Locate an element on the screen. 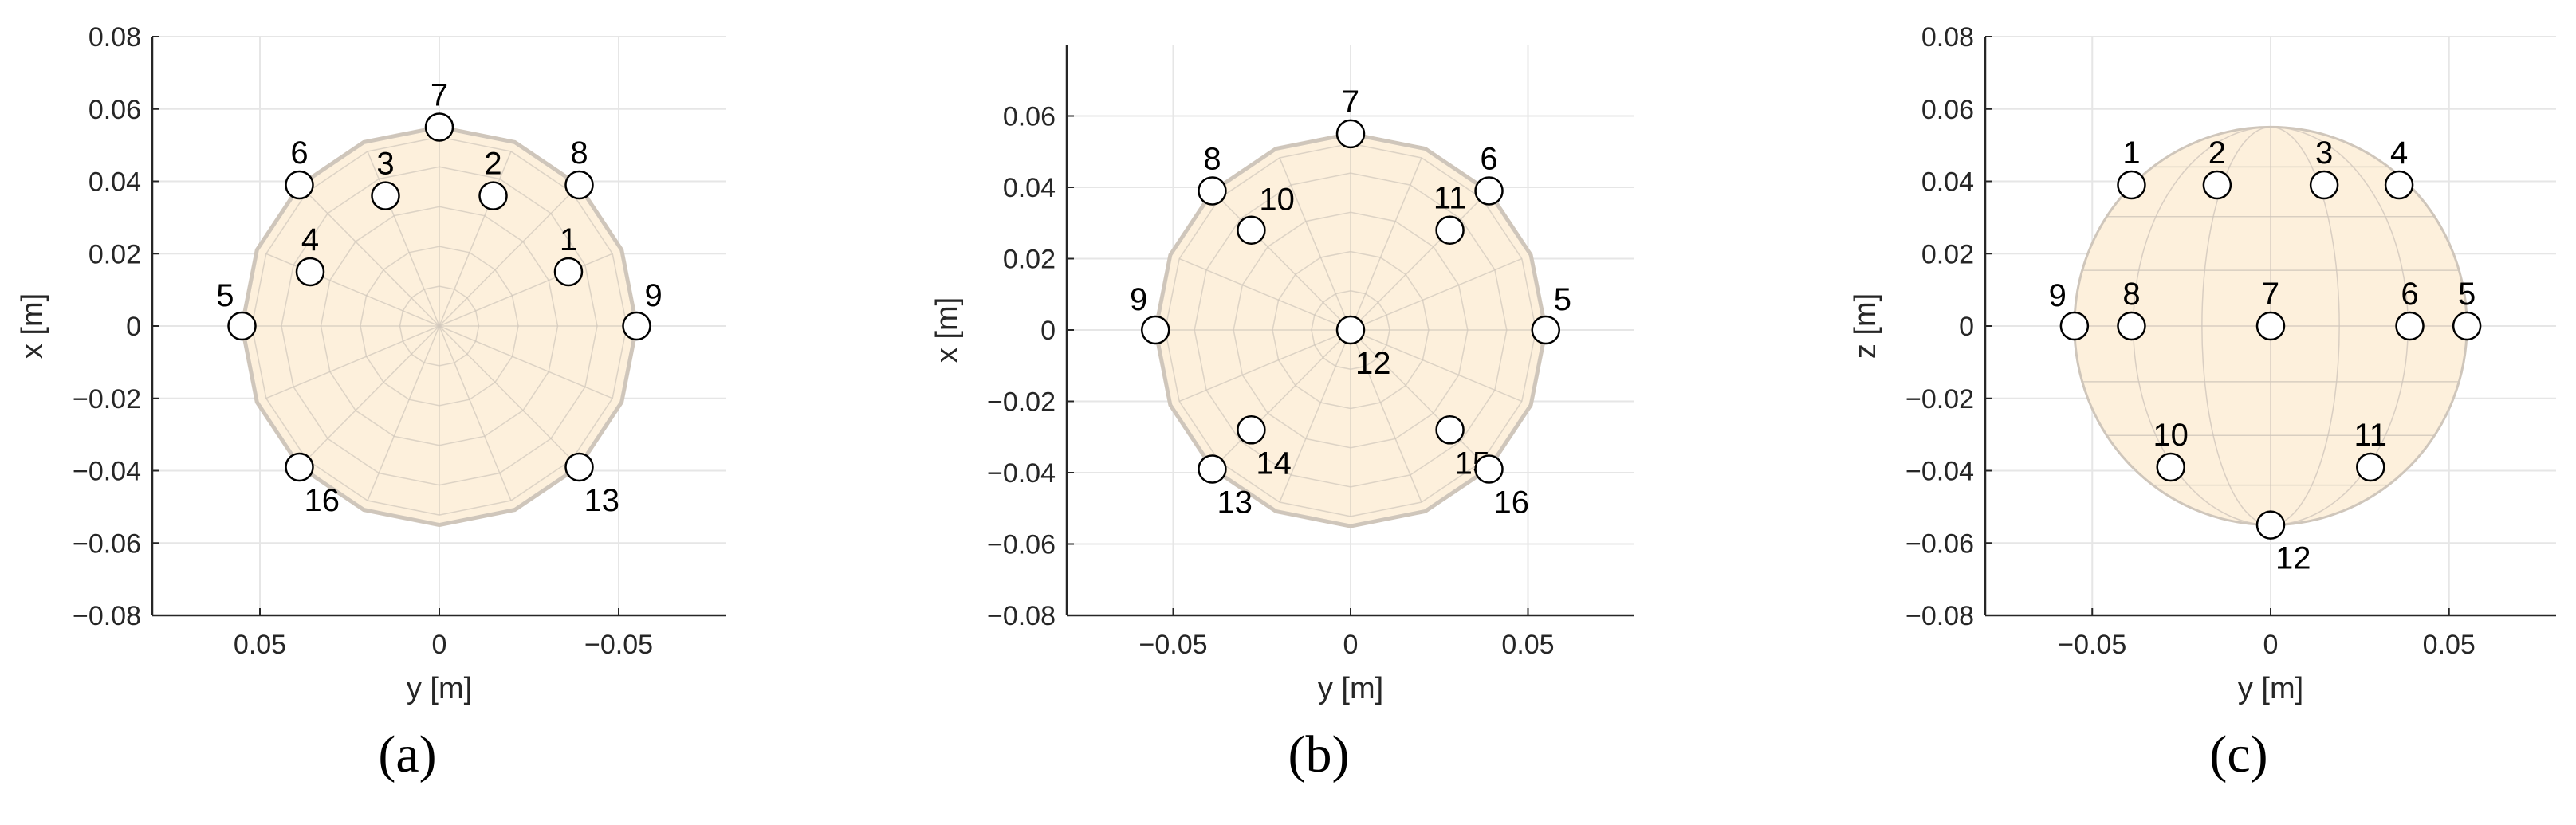 The height and width of the screenshot is (825, 2576). mic-label: 14 is located at coordinates (1274, 463).